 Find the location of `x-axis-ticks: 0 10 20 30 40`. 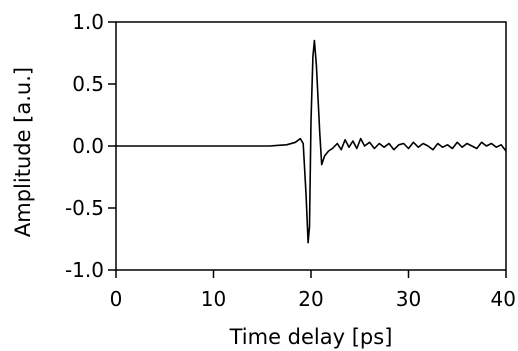

x-axis-ticks: 0 10 20 30 40 is located at coordinates (313, 290).